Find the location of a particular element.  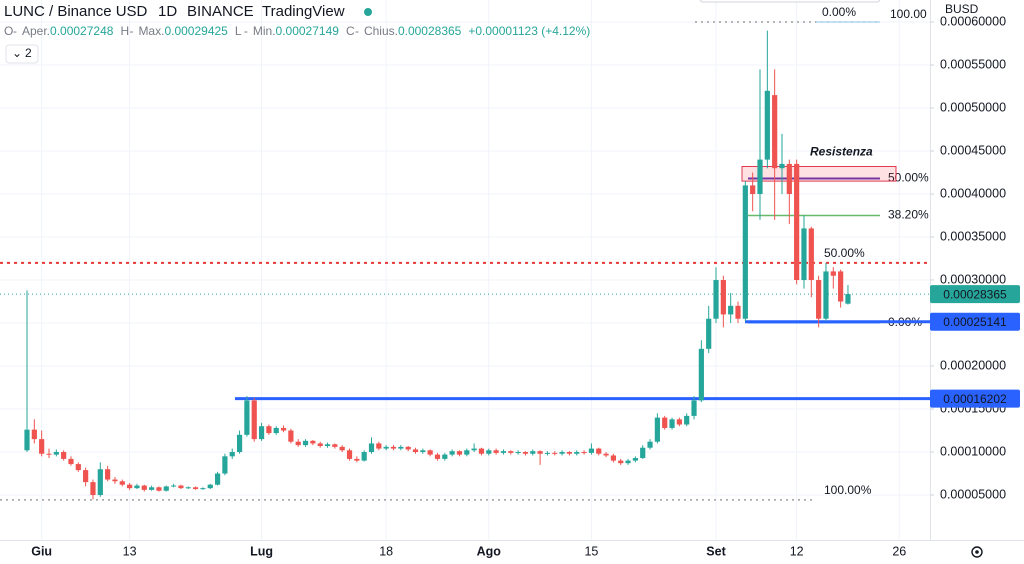

symbol: LUNC / Binance USD is located at coordinates (76, 11).